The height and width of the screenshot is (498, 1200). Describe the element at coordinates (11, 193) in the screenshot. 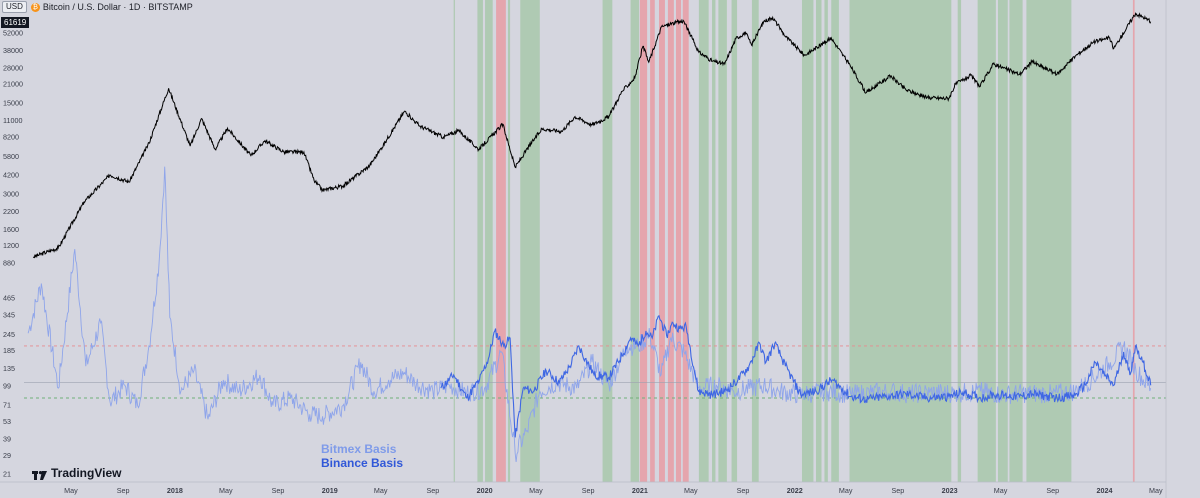

I see `price-axis-tick-label: 3000` at that location.